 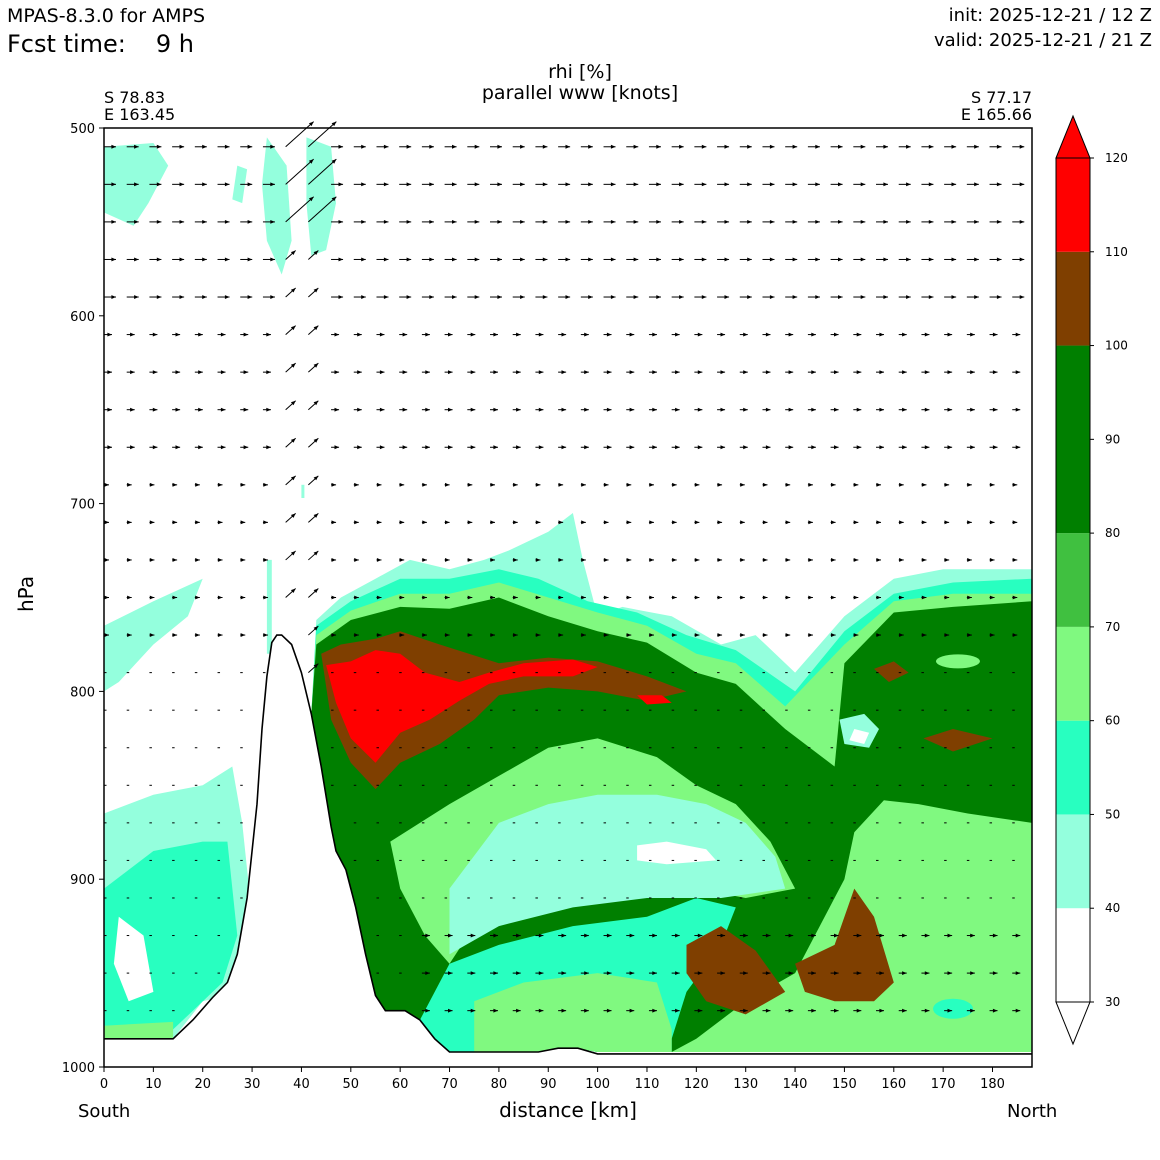 I want to click on x-tick-label: 90, so click(x=548, y=1084).